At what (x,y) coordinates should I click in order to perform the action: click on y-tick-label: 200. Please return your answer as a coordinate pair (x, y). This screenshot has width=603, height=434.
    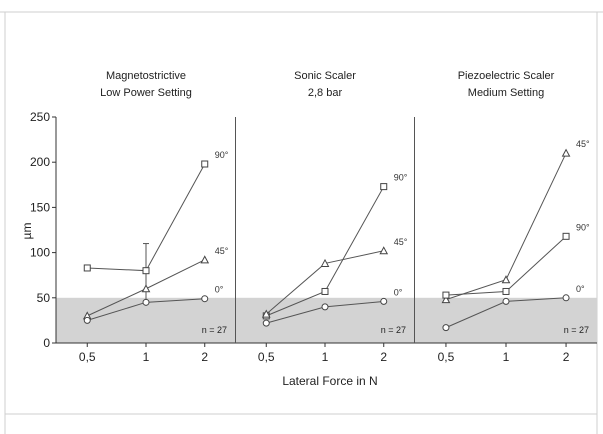
    Looking at the image, I should click on (40, 162).